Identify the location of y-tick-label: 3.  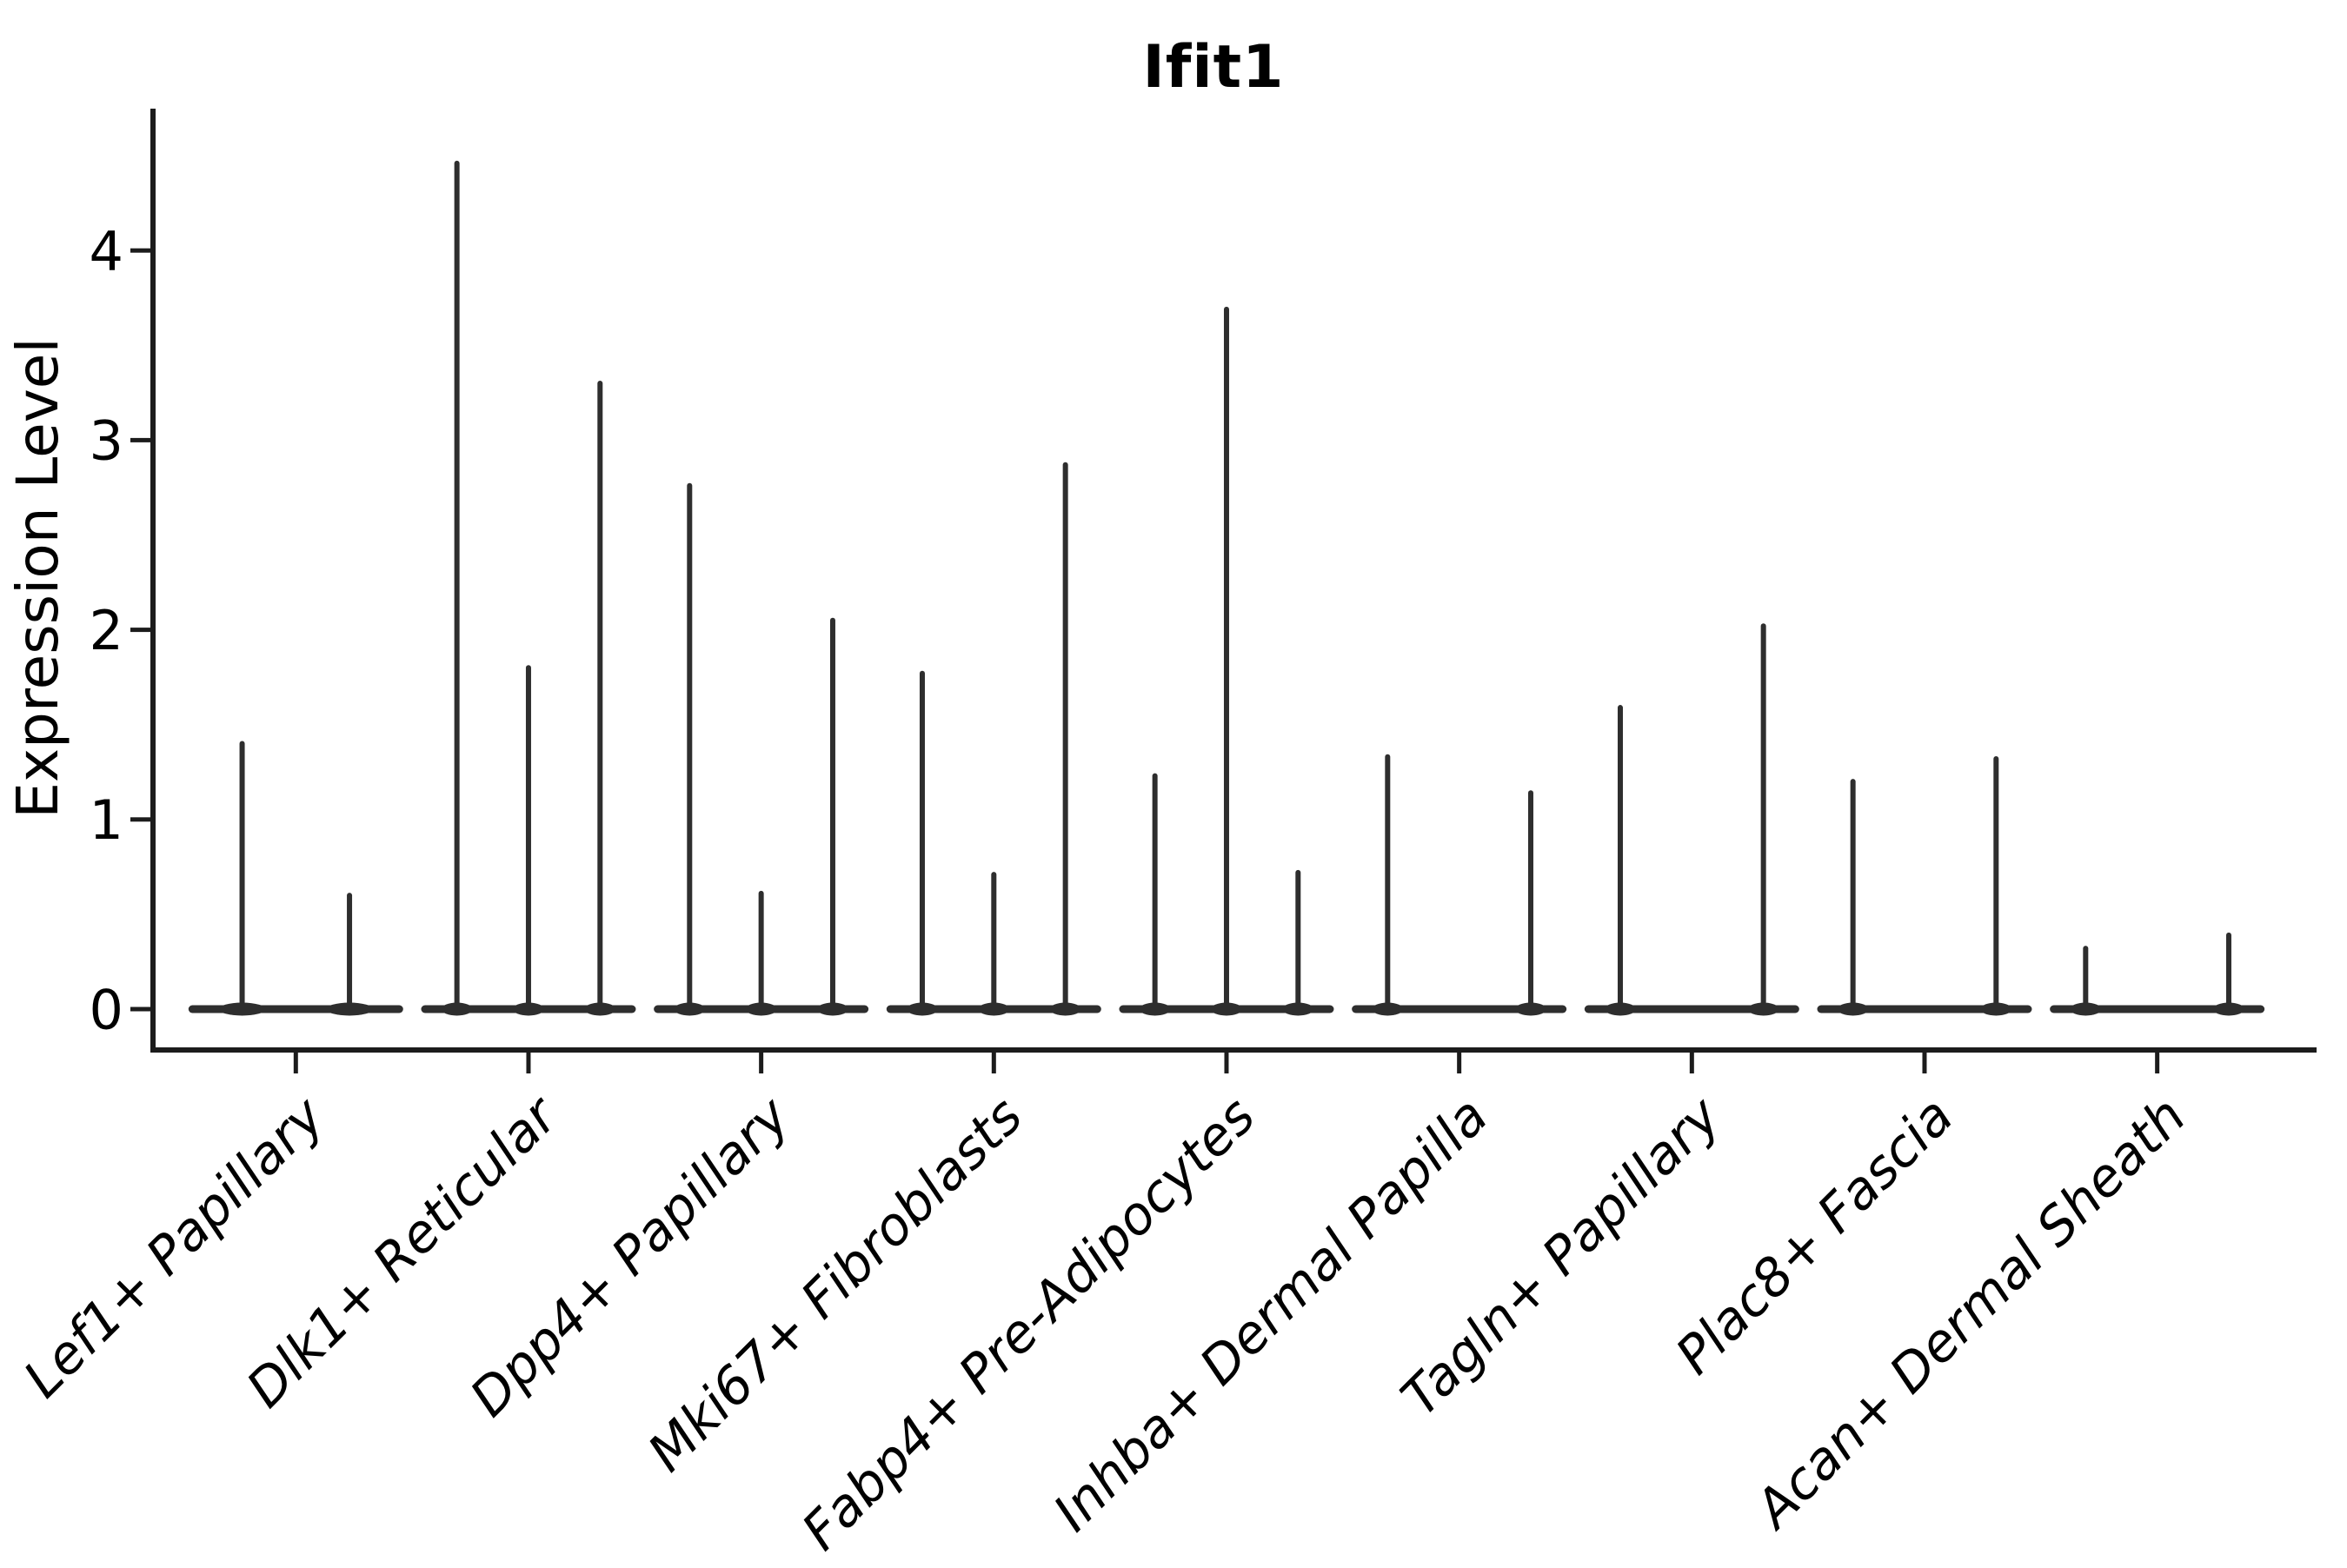
(106, 441).